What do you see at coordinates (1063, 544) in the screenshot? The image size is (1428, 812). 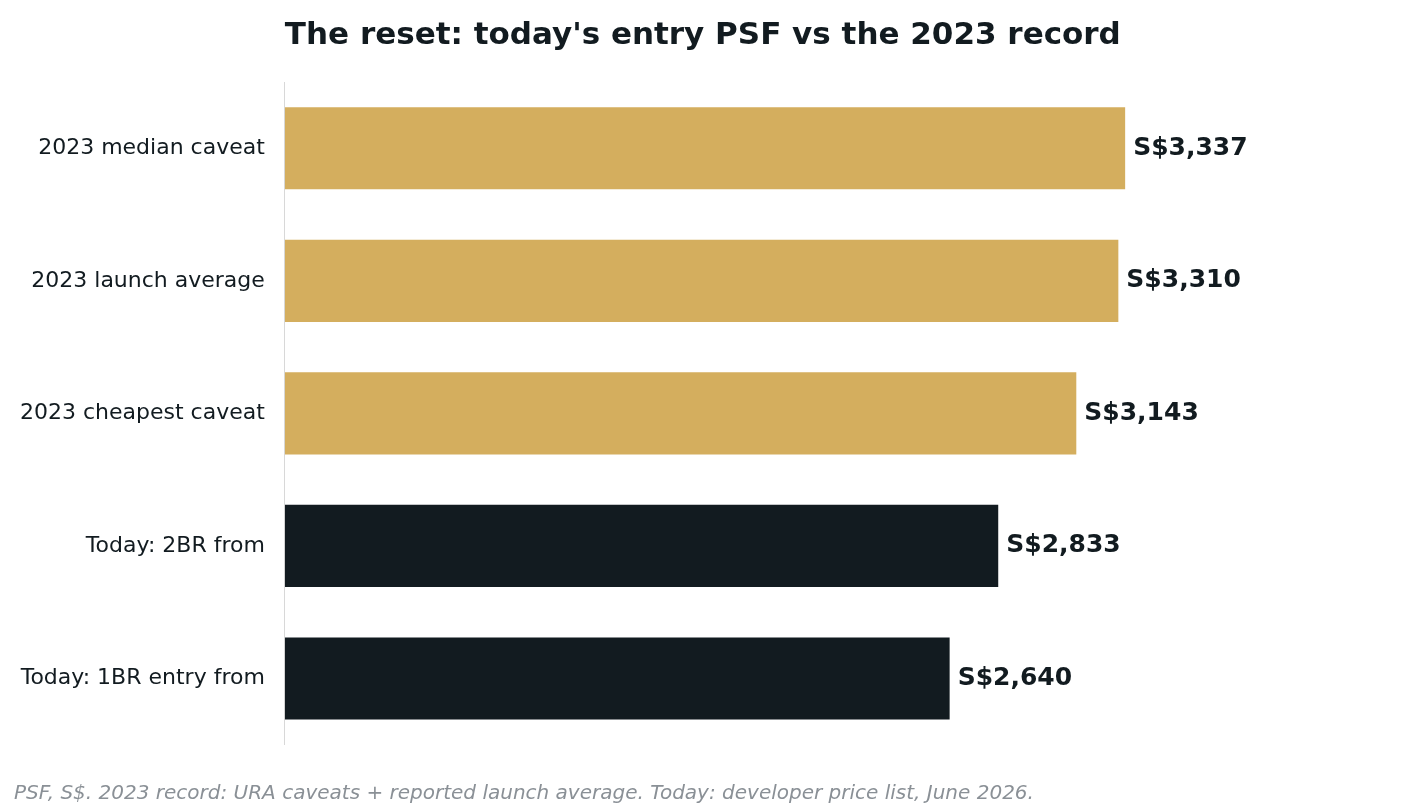 I see `data-label: S$2,833` at bounding box center [1063, 544].